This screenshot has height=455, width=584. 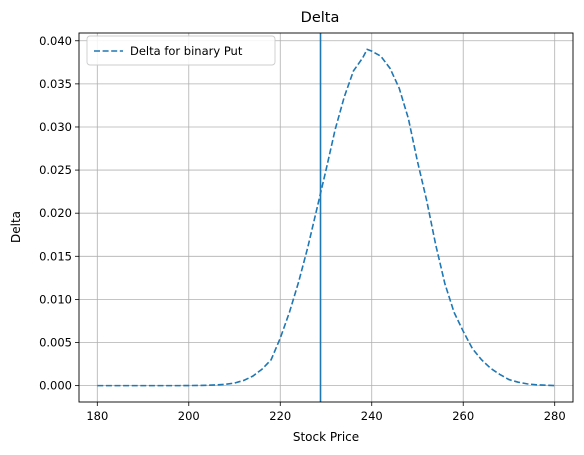 I want to click on x-tick-label: 220, so click(x=280, y=416).